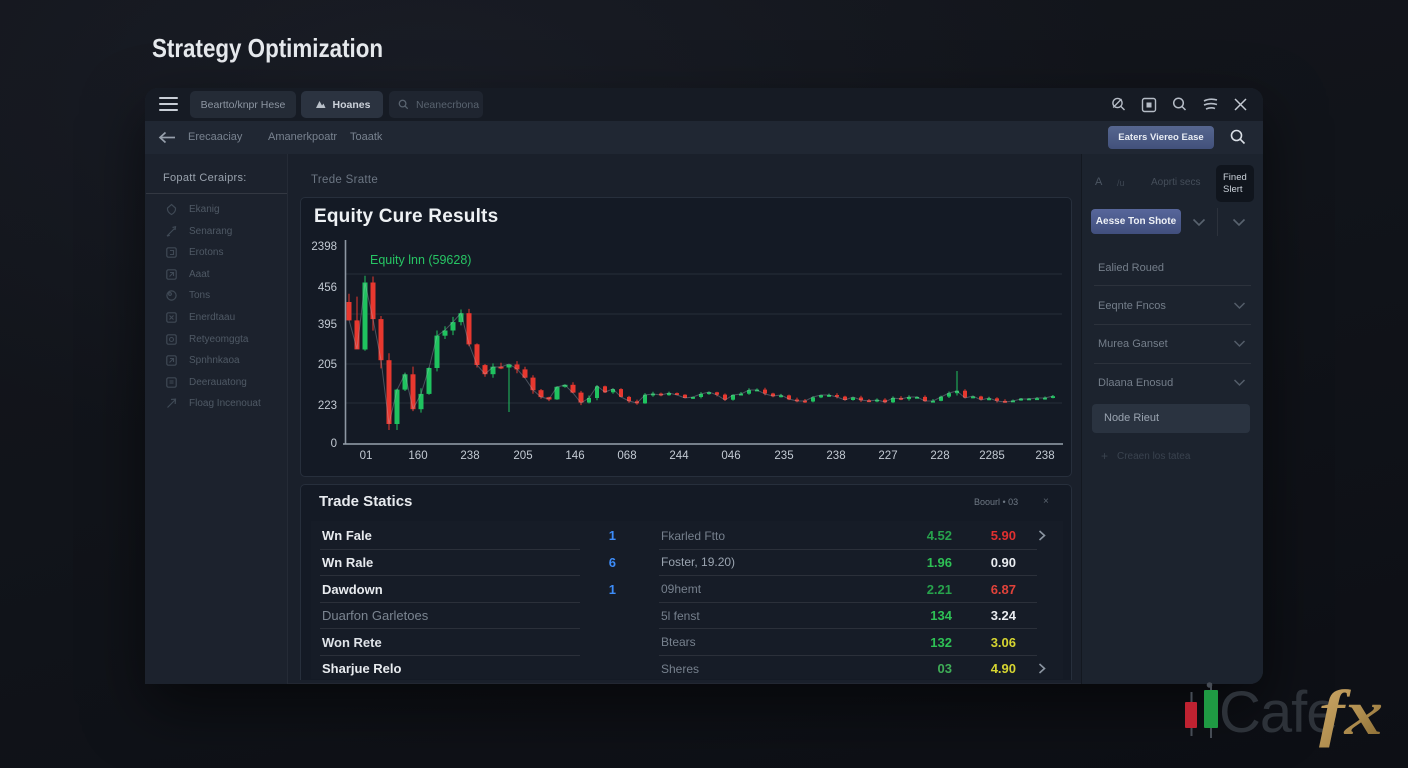 The width and height of the screenshot is (1408, 768). What do you see at coordinates (1278, 712) in the screenshot?
I see `svg-text: Cafe` at bounding box center [1278, 712].